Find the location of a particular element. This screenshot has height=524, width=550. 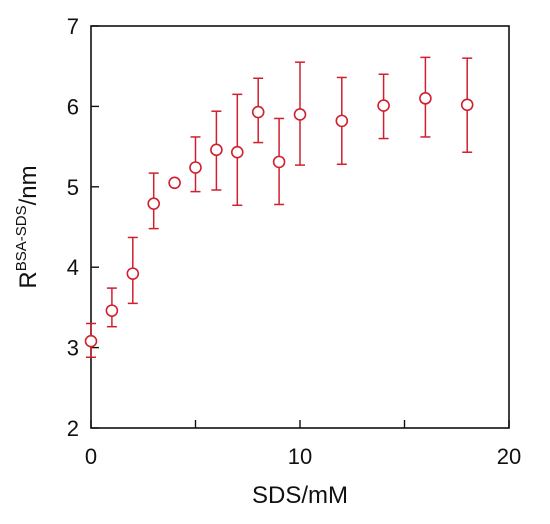

y-tick-label: 6 is located at coordinates (73, 106).